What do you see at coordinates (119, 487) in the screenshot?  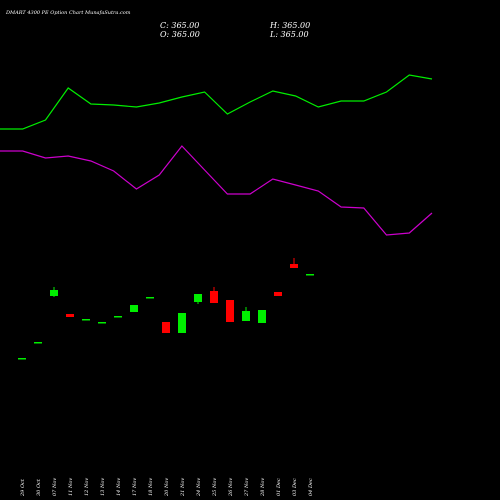 I see `x-tick-label: 14 Nov` at bounding box center [119, 487].